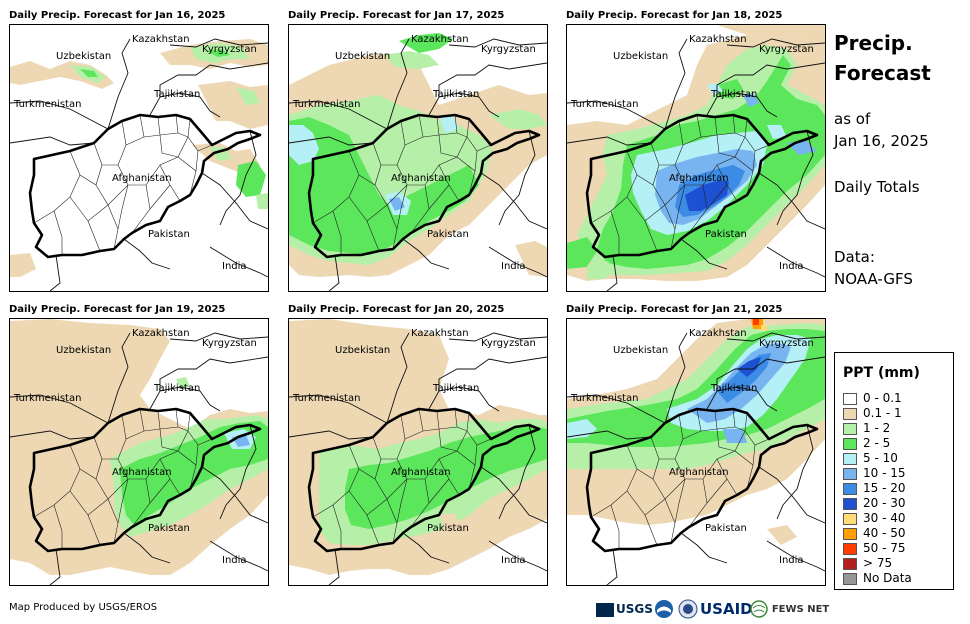 This screenshot has width=970, height=624. What do you see at coordinates (884, 533) in the screenshot?
I see `legend-label: 40 - 50` at bounding box center [884, 533].